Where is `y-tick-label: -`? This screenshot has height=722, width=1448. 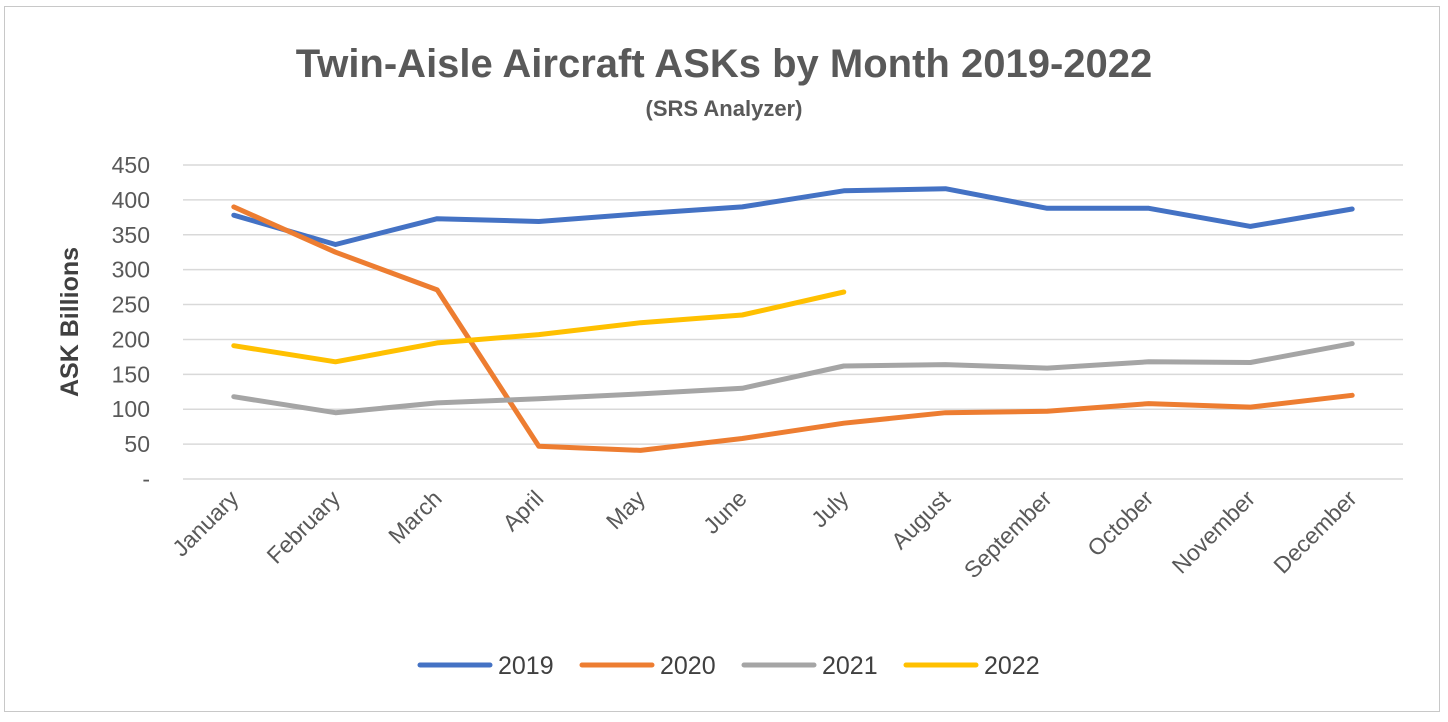 y-tick-label: - is located at coordinates (146, 479).